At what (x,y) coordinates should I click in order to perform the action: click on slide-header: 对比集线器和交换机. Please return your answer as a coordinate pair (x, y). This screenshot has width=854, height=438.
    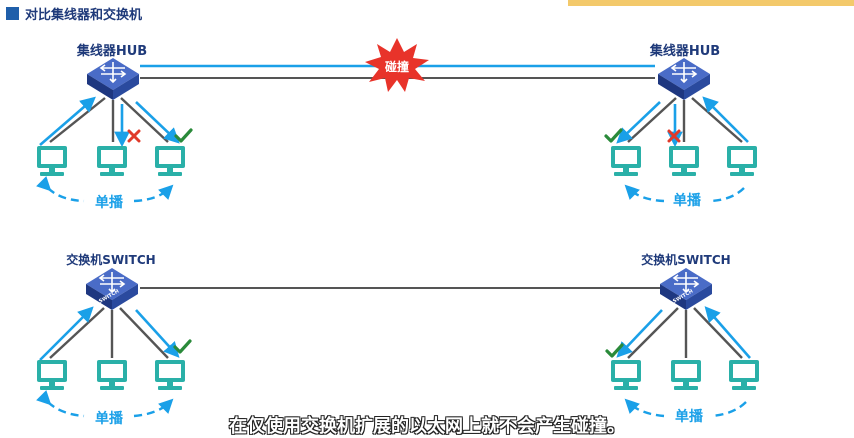
    Looking at the image, I should click on (74, 13).